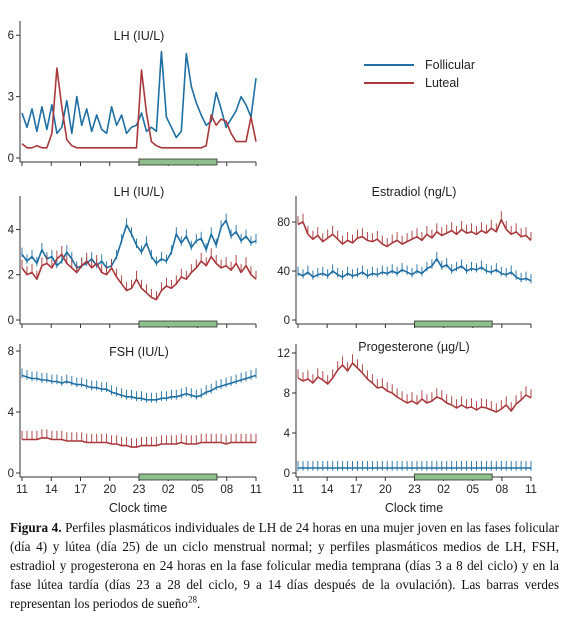  What do you see at coordinates (283, 354) in the screenshot?
I see `y-tick-label: 12` at bounding box center [283, 354].